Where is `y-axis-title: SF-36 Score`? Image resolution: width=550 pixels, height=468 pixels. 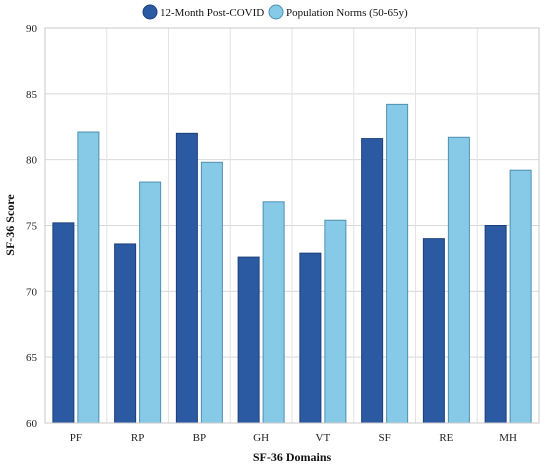 y-axis-title: SF-36 Score is located at coordinates (10, 225).